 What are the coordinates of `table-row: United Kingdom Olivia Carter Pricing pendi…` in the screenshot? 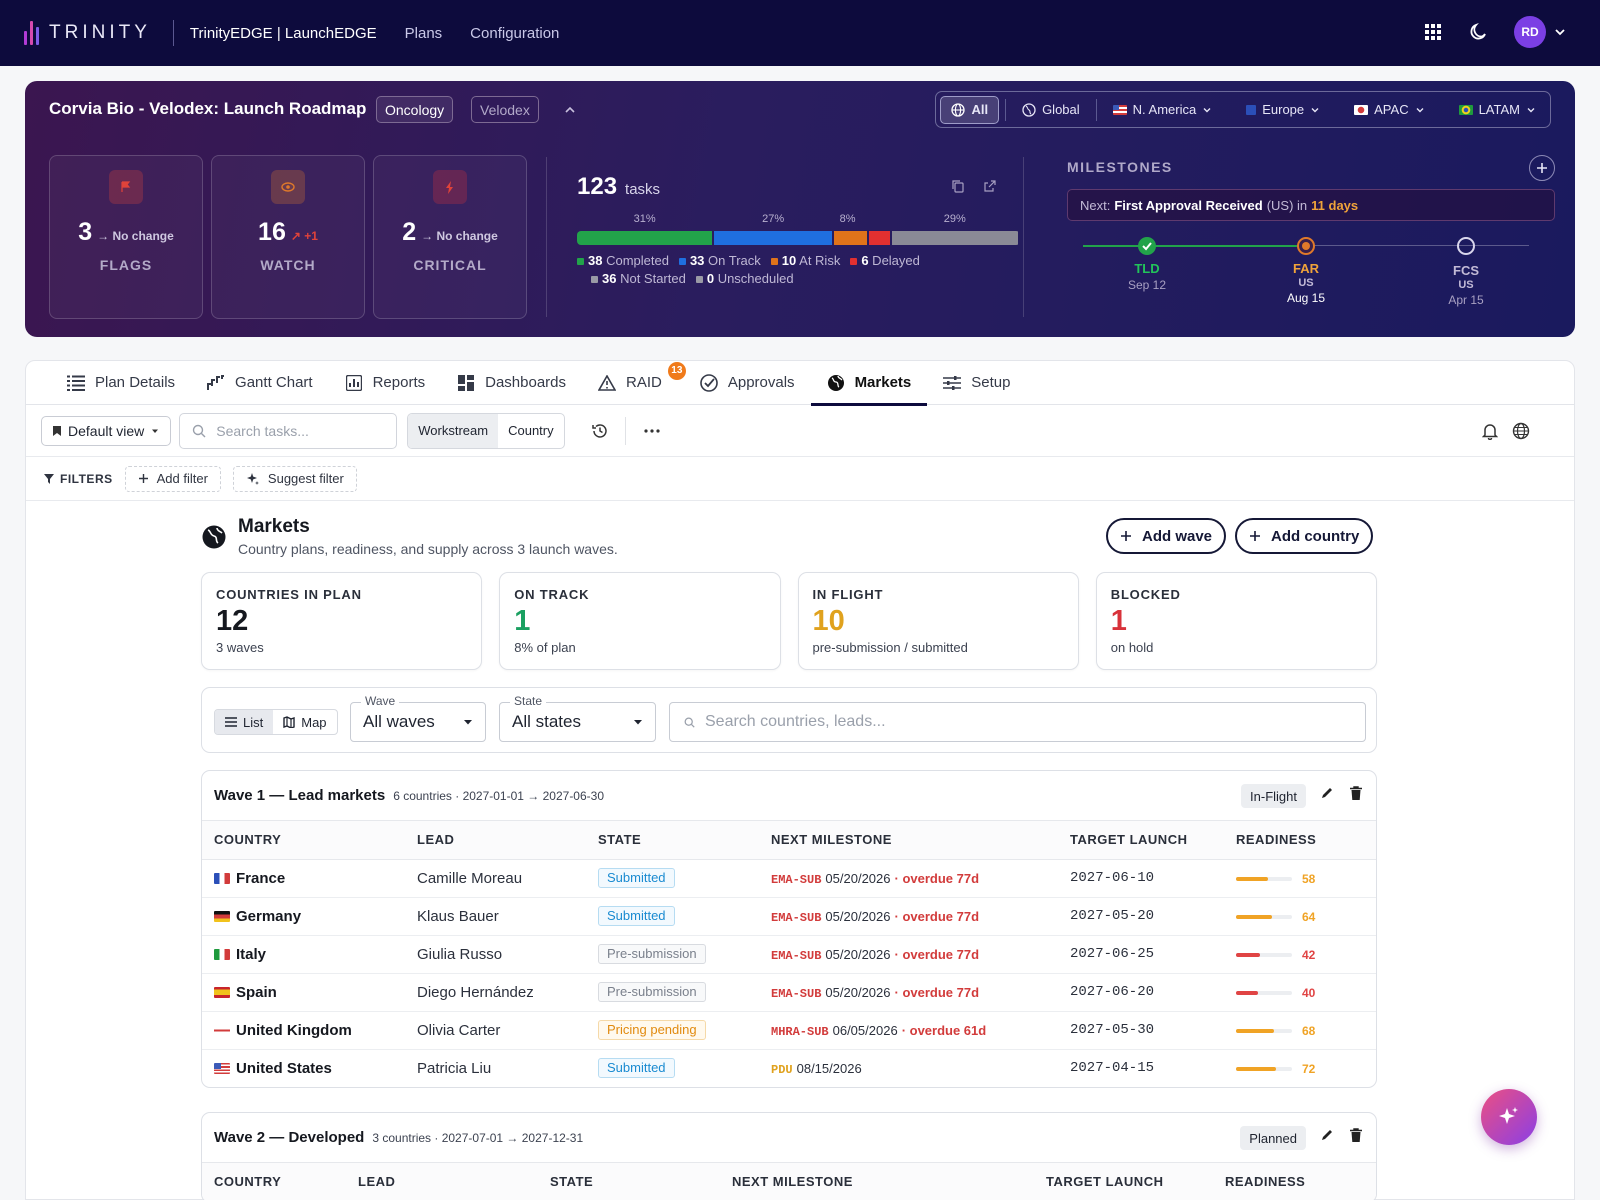 It's located at (789, 1030).